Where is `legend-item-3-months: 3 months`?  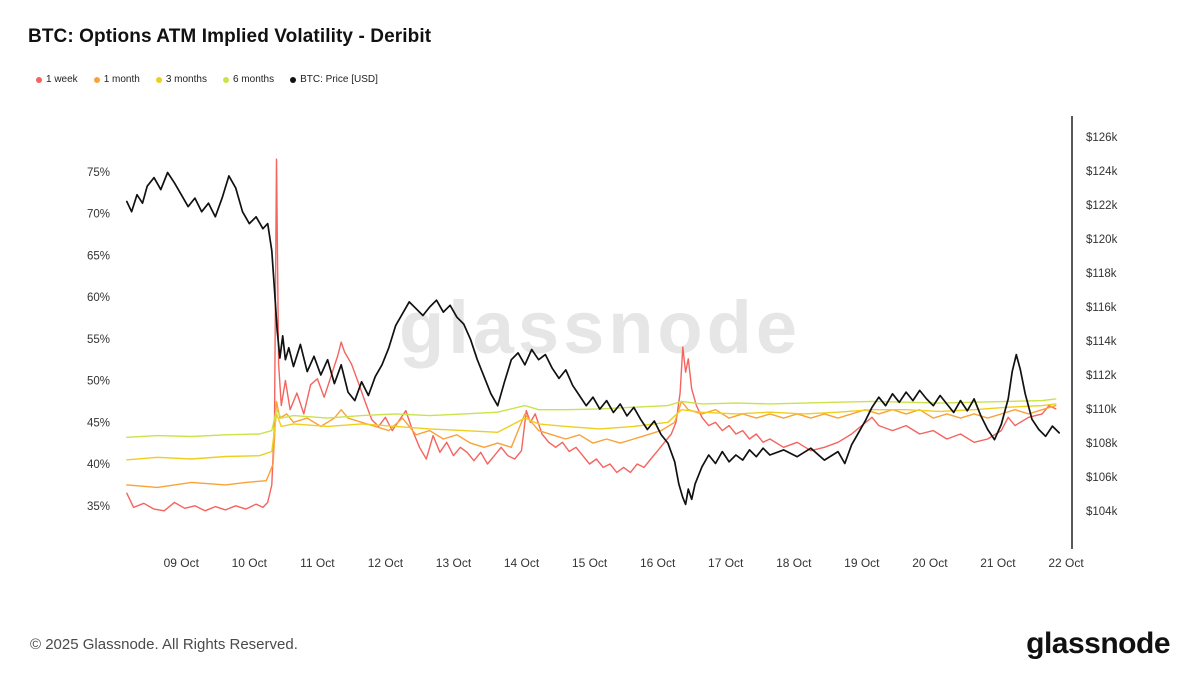 legend-item-3-months: 3 months is located at coordinates (181, 79).